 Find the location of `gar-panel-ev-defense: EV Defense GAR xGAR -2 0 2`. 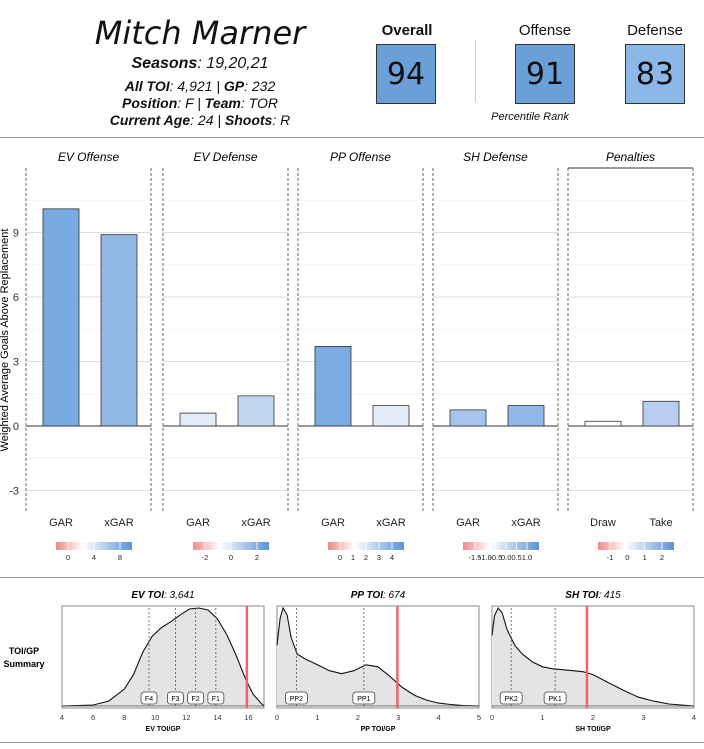

gar-panel-ev-defense: EV Defense GAR xGAR -2 0 2 is located at coordinates (225, 356).